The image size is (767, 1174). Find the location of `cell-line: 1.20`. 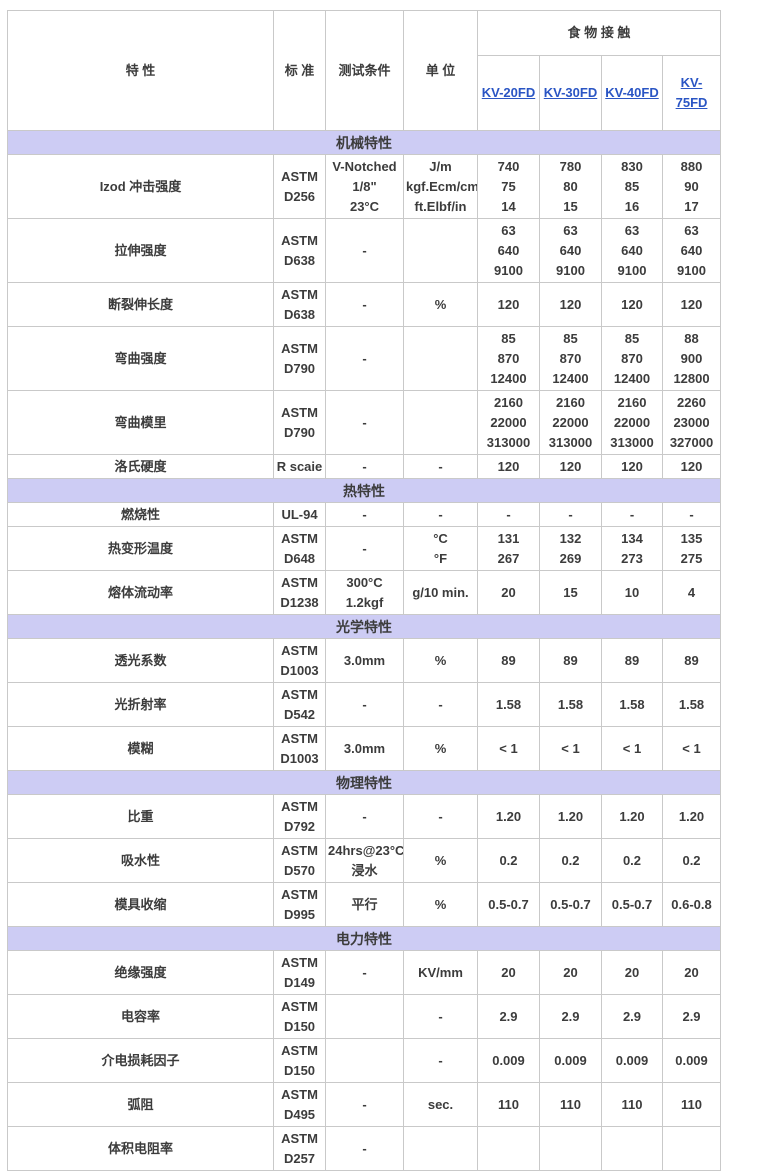

cell-line: 1.20 is located at coordinates (570, 816).